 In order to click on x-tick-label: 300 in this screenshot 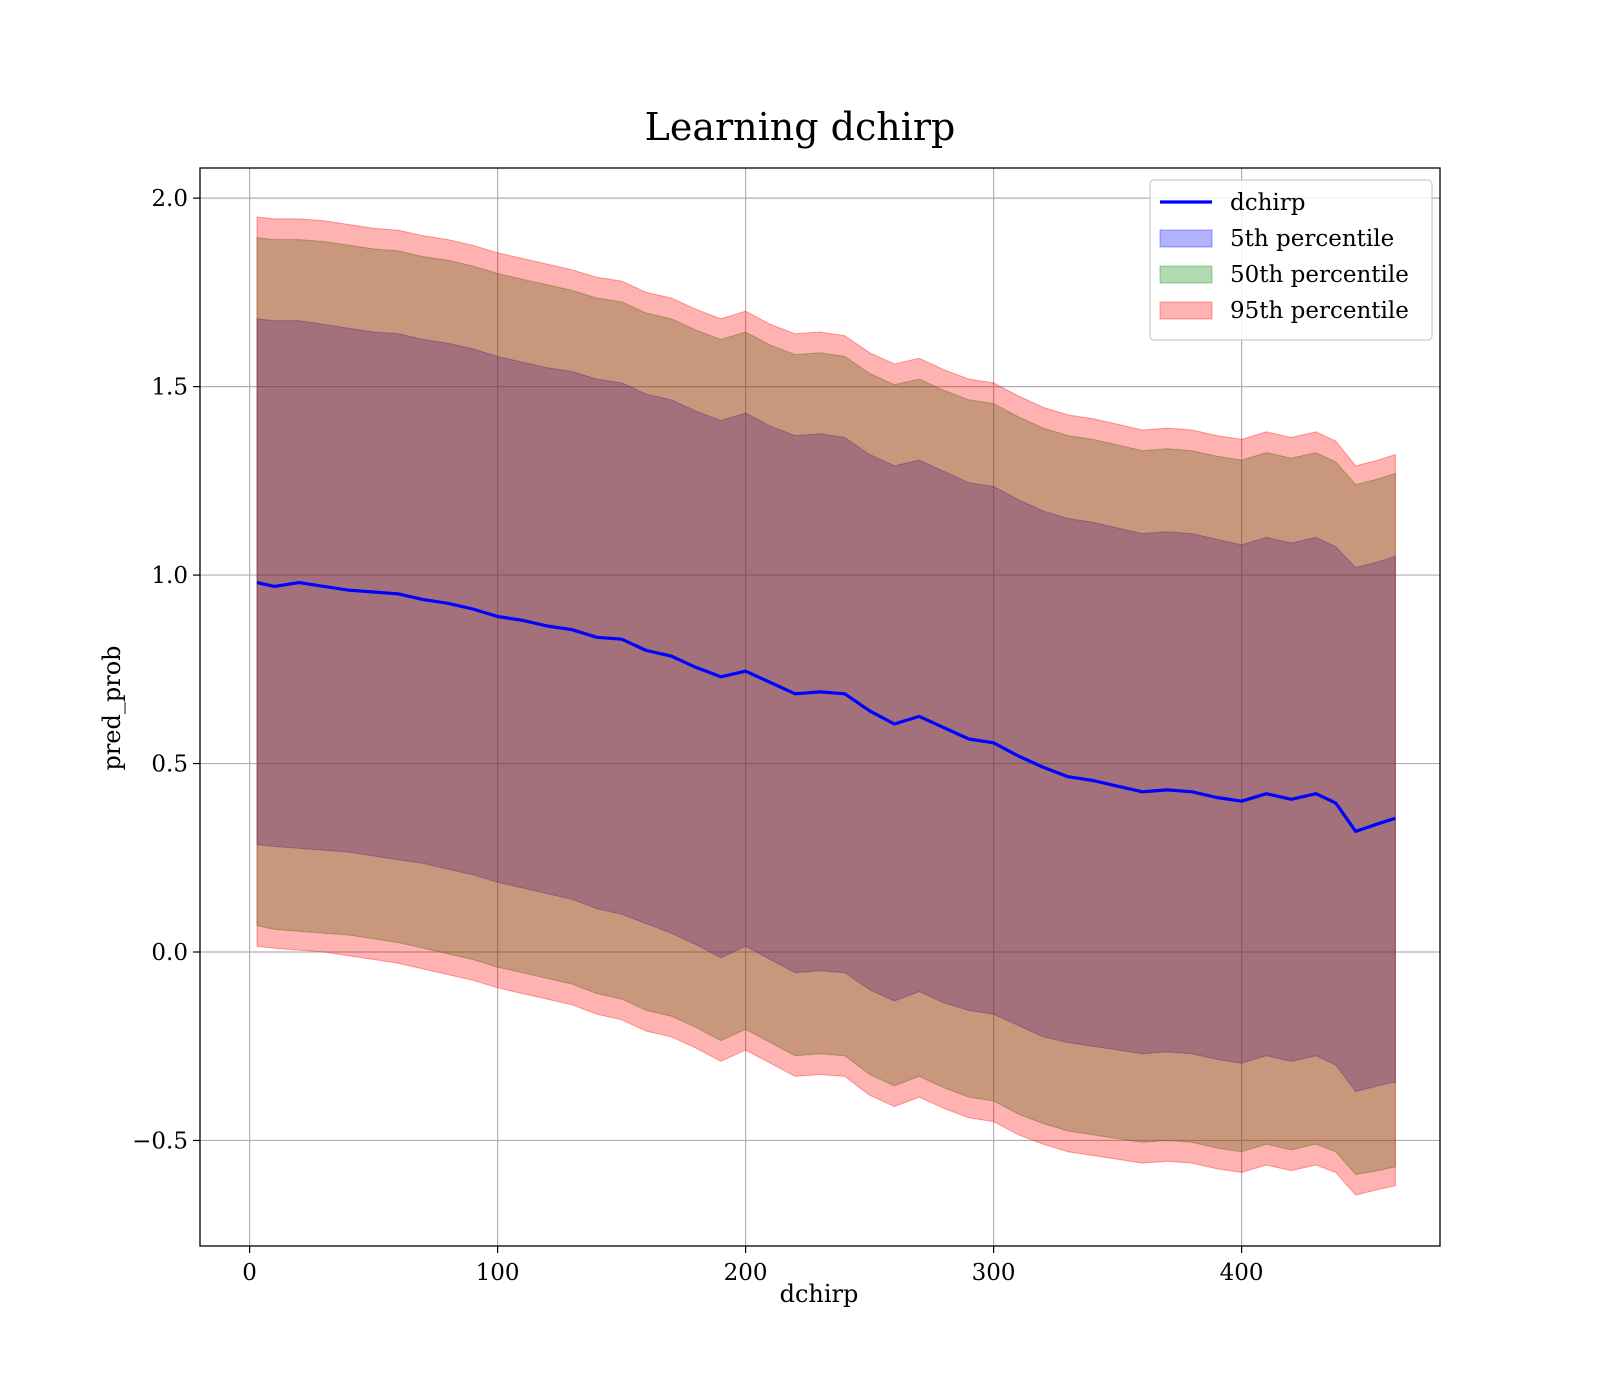, I will do `click(994, 1273)`.